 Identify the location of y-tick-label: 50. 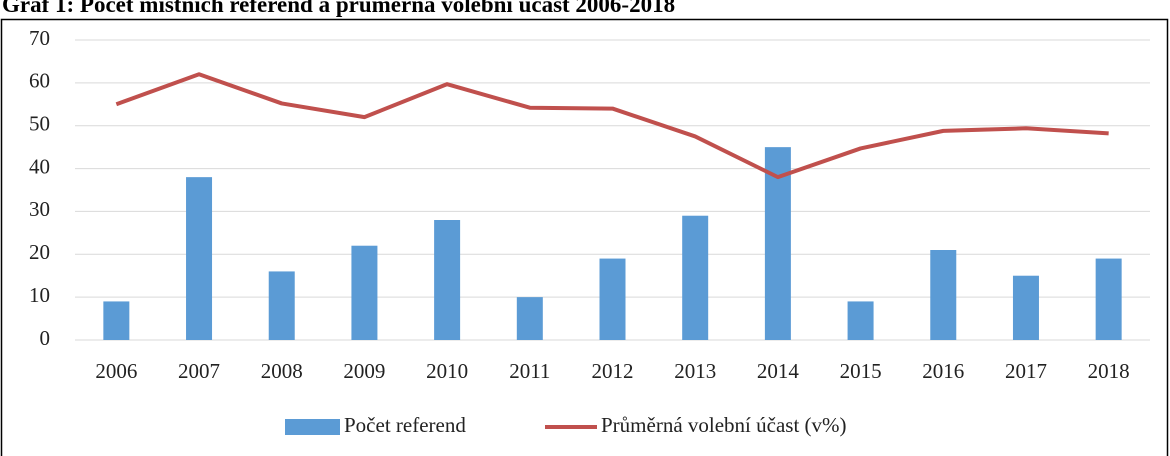
(39, 124).